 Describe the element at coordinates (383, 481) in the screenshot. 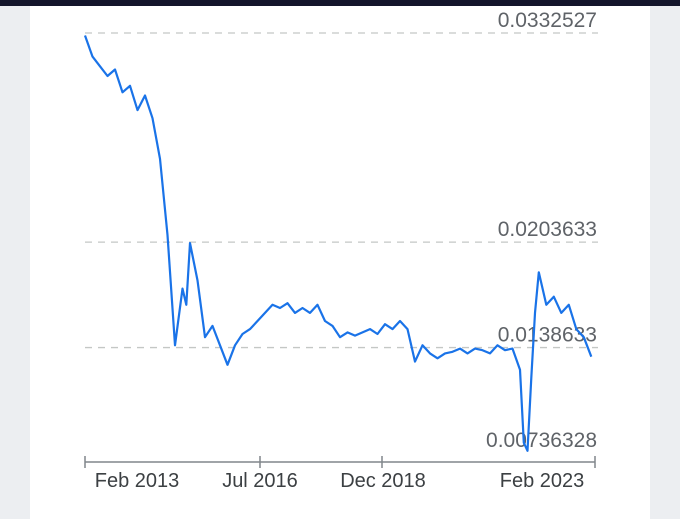

I see `x-tick-label: Dec 2018` at that location.